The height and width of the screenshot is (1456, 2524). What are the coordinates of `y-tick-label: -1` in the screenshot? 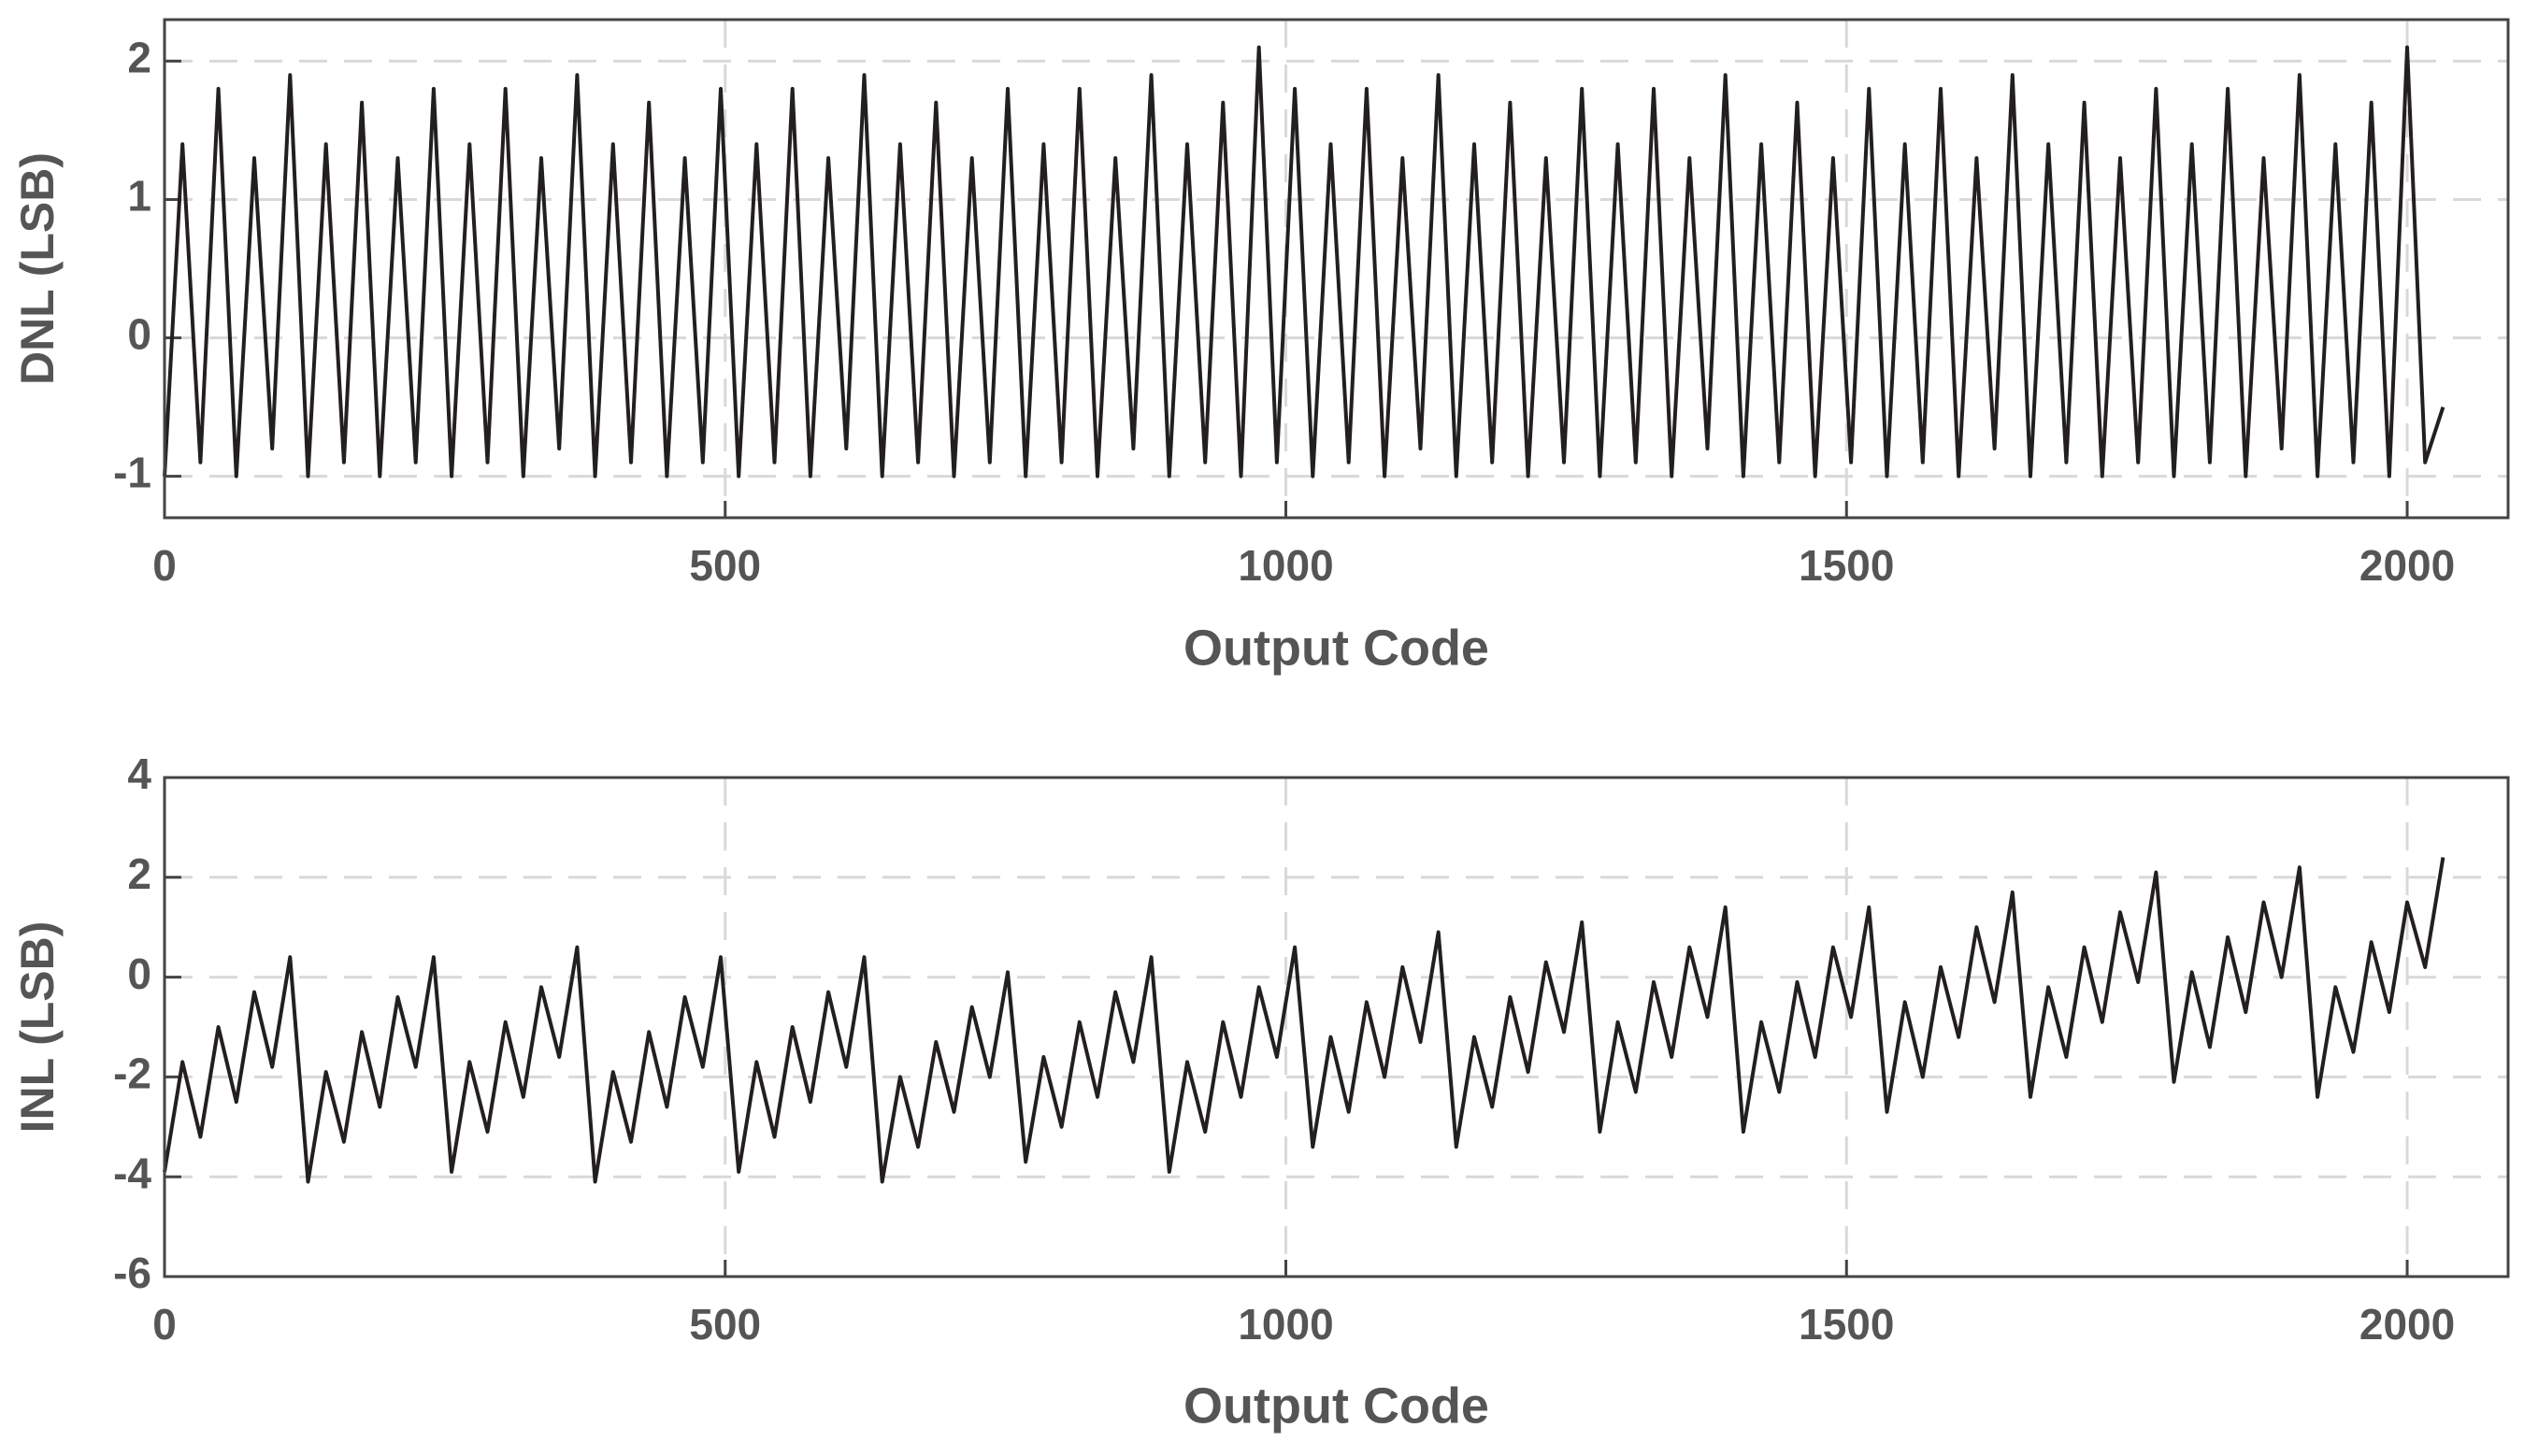 It's located at (132, 473).